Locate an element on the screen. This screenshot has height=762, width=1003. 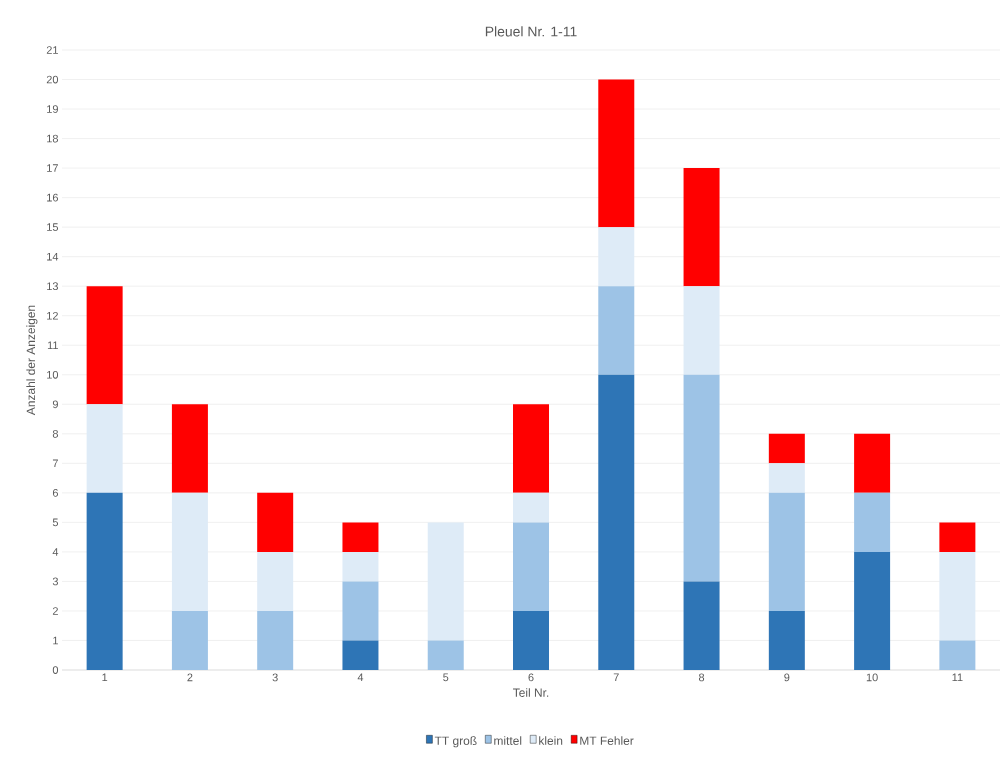
x-tick-label: 9 is located at coordinates (787, 677).